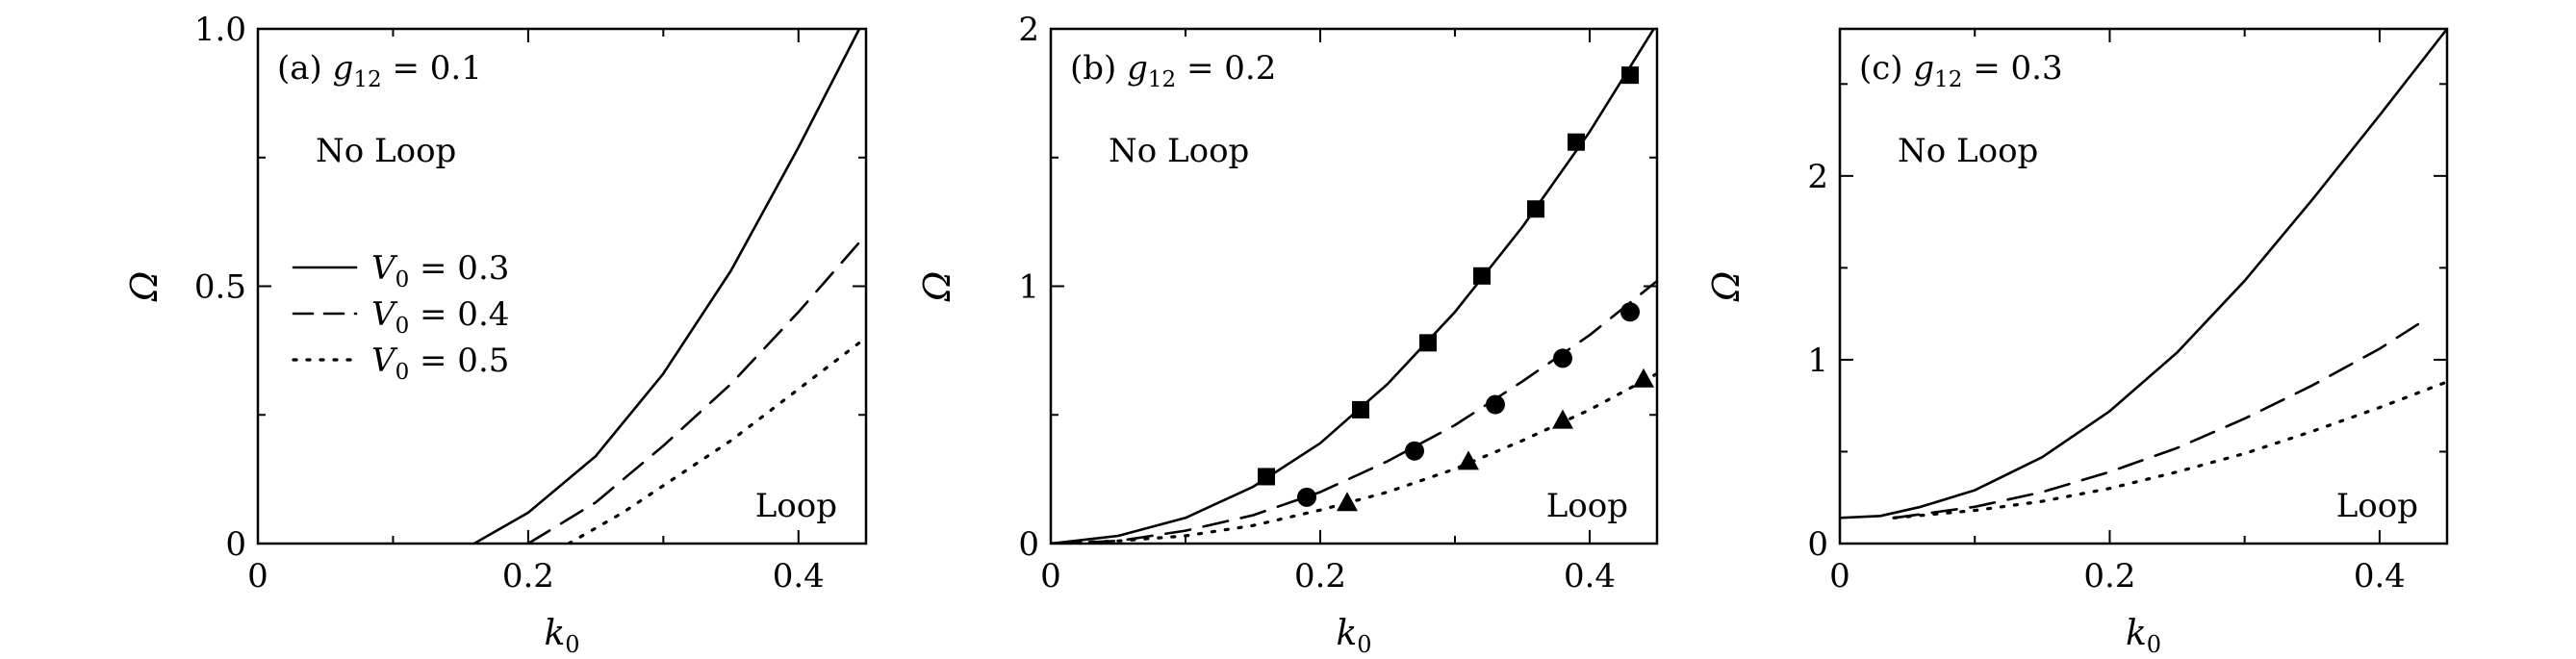  I want to click on panel-label: (c) g12 = 0.3, so click(1961, 70).